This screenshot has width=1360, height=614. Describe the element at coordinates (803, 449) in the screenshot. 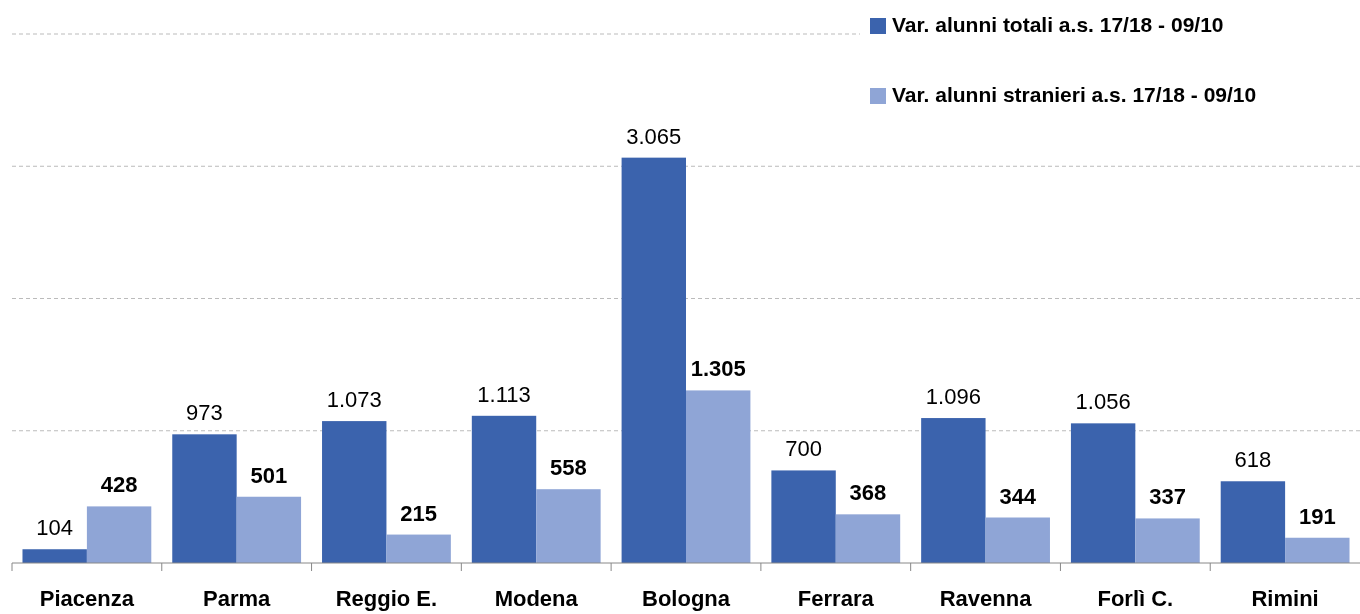

I see `data-label: 700` at that location.